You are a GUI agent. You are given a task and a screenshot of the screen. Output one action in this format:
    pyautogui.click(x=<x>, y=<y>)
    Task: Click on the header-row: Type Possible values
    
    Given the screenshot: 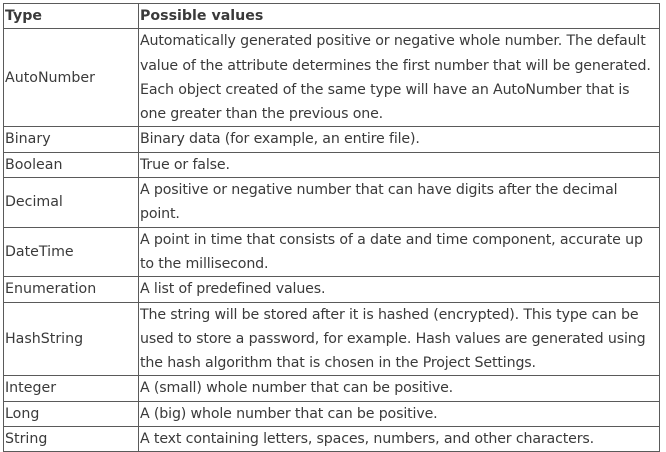 What is the action you would take?
    pyautogui.click(x=331, y=16)
    